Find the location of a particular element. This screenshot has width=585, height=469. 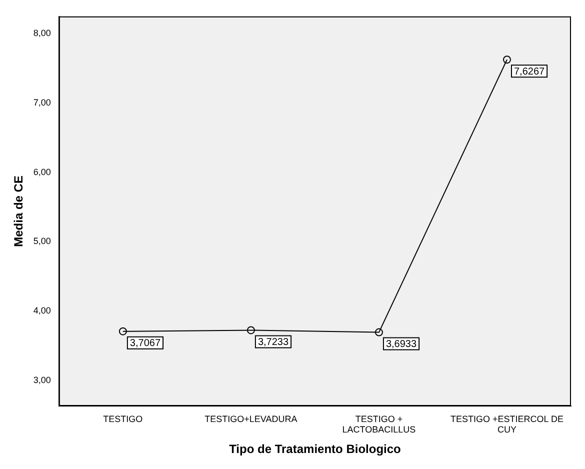

data-label: 3,6933 is located at coordinates (401, 344).